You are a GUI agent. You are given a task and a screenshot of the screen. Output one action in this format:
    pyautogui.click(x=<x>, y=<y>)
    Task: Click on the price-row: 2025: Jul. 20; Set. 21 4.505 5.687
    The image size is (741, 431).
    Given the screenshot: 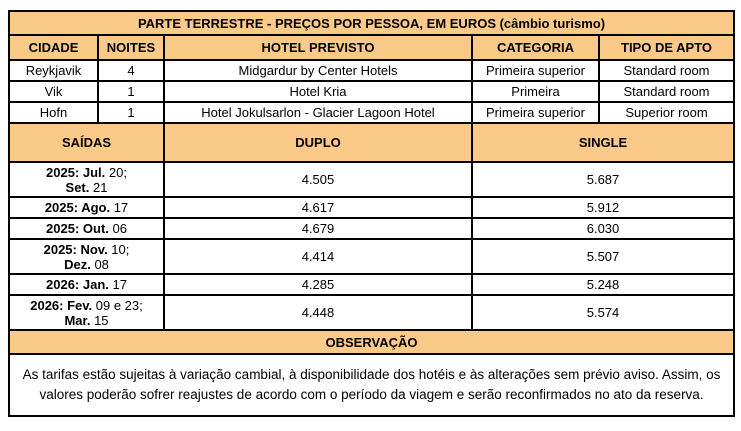 What is the action you would take?
    pyautogui.click(x=372, y=179)
    